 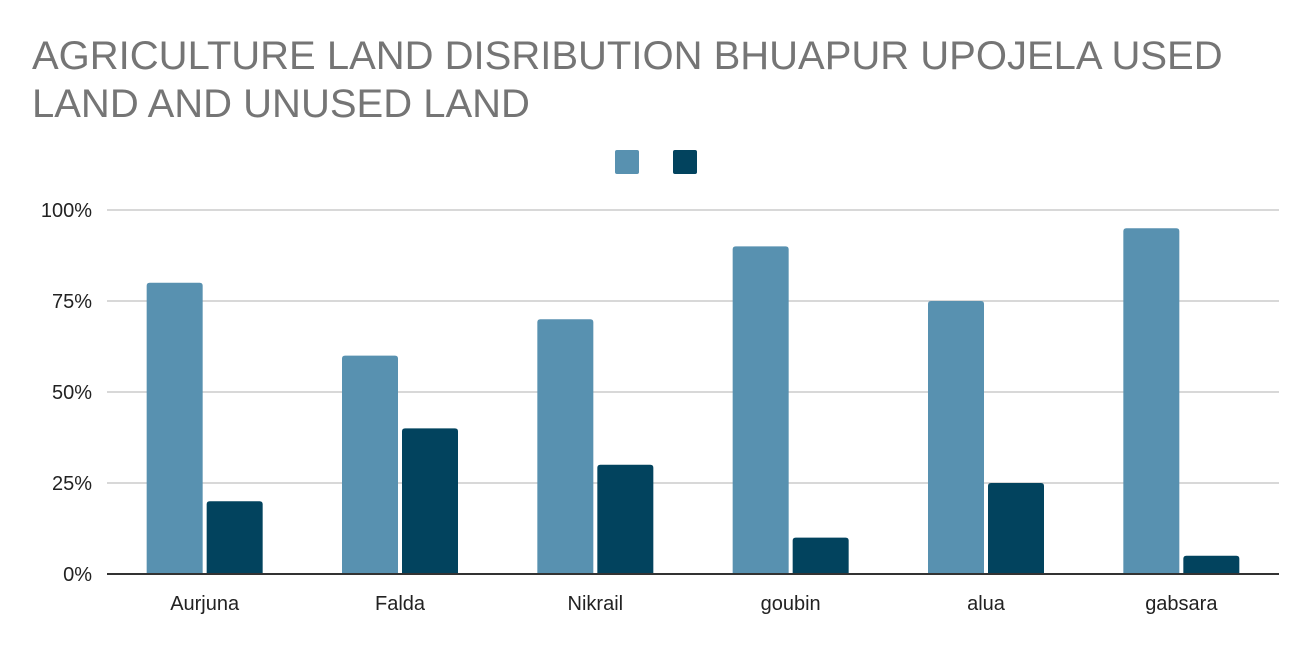 What do you see at coordinates (986, 604) in the screenshot?
I see `x-tick-label: alua` at bounding box center [986, 604].